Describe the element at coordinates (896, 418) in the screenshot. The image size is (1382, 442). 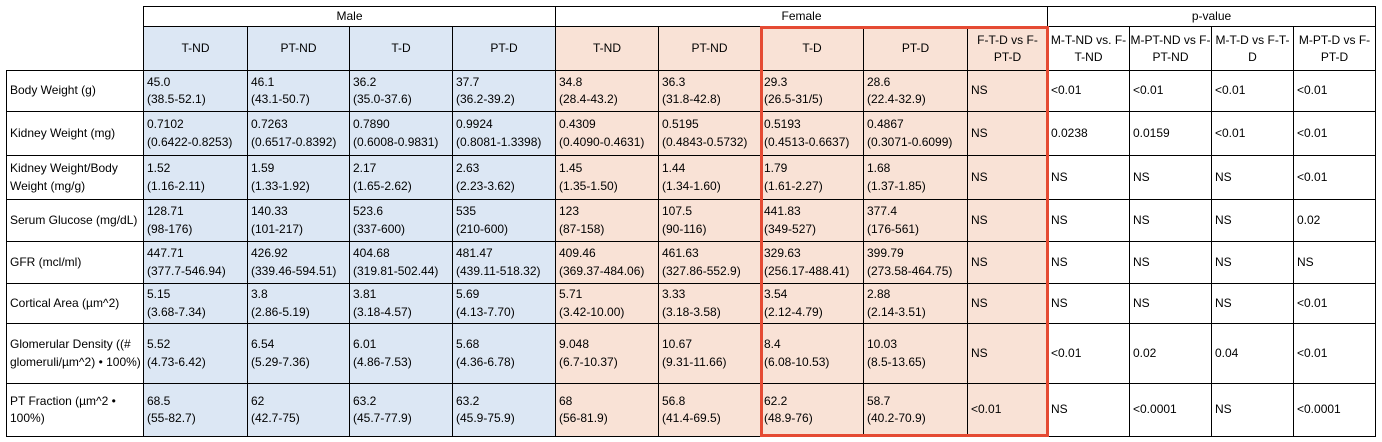
I see `range-value: (40.2-70.9)` at that location.